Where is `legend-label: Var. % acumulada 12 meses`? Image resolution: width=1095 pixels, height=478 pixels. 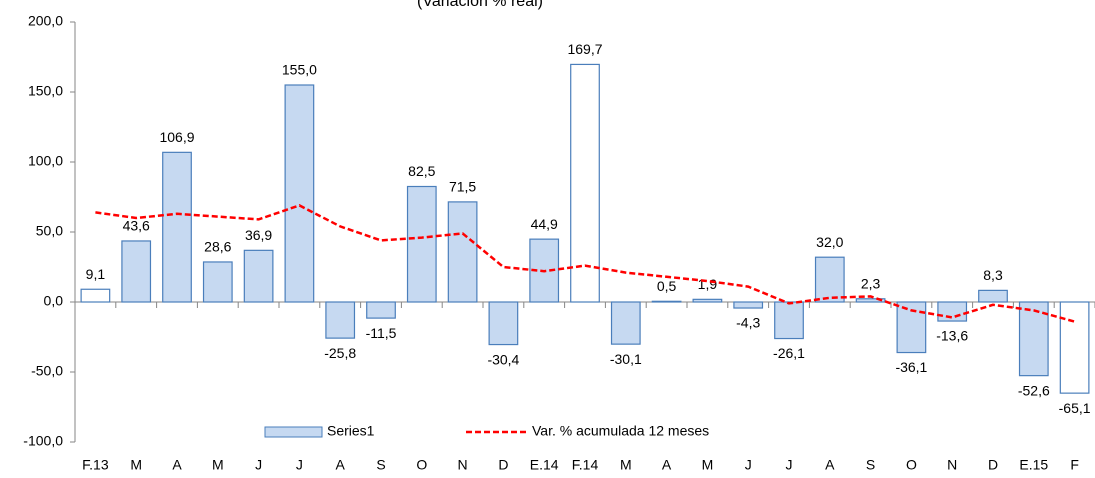
legend-label: Var. % acumulada 12 meses is located at coordinates (620, 431).